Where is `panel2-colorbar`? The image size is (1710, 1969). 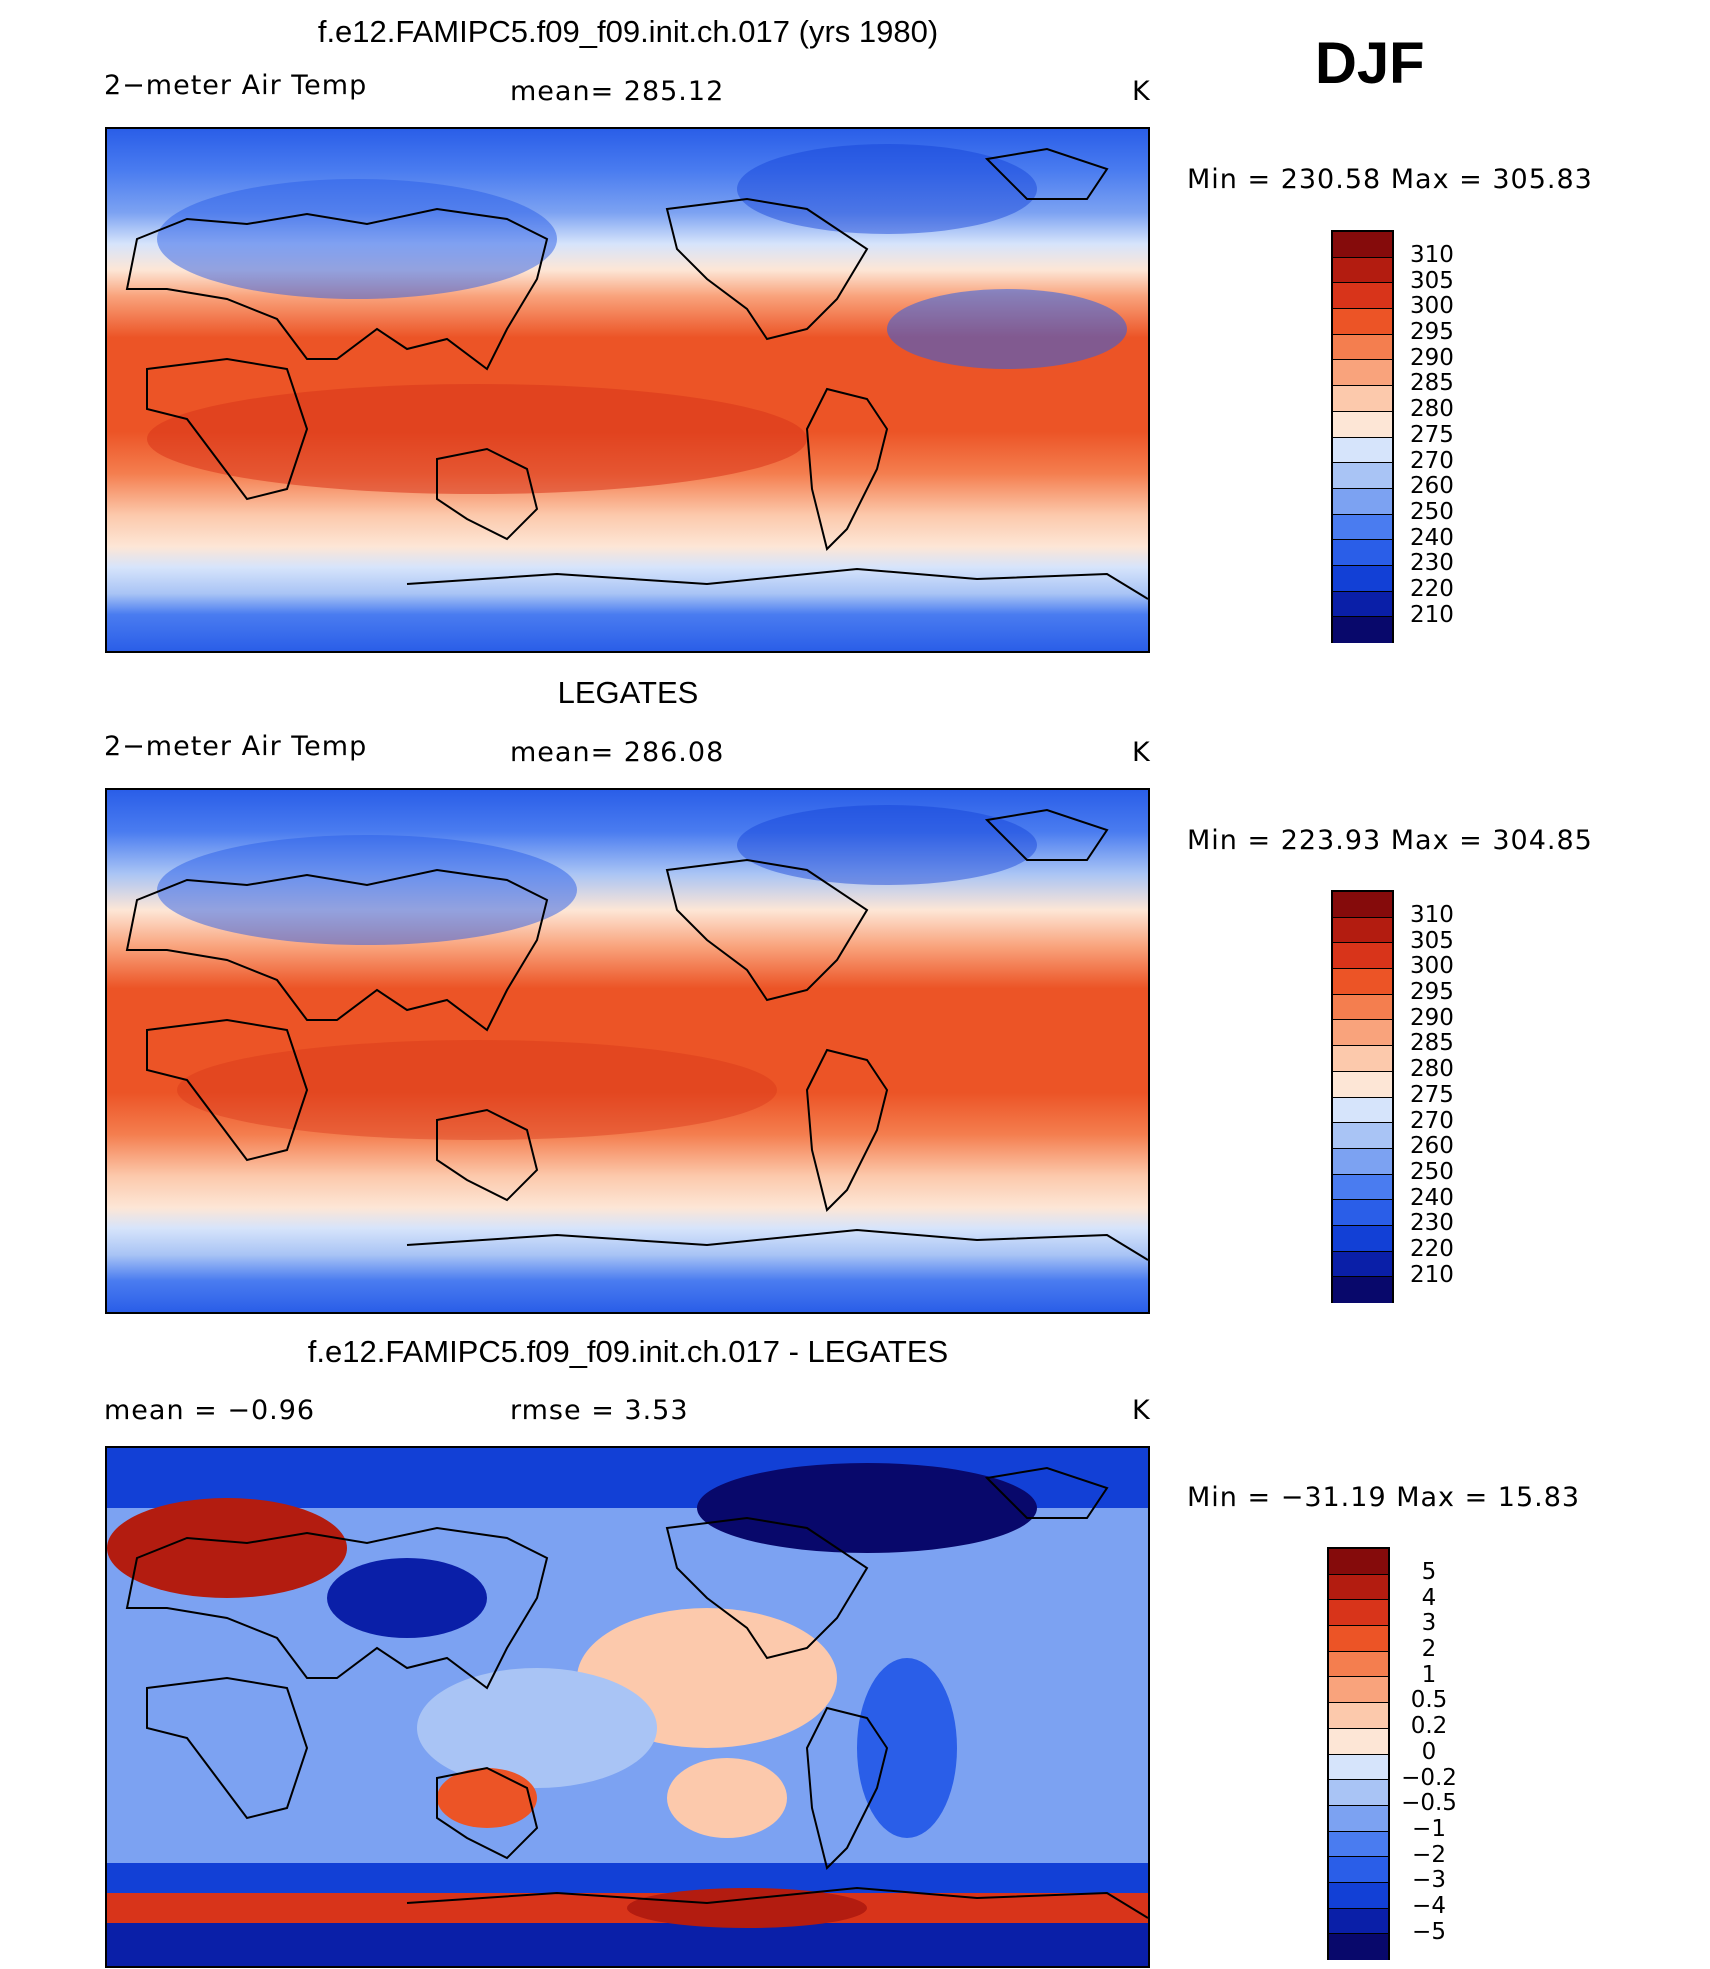
panel2-colorbar is located at coordinates (1362, 1096).